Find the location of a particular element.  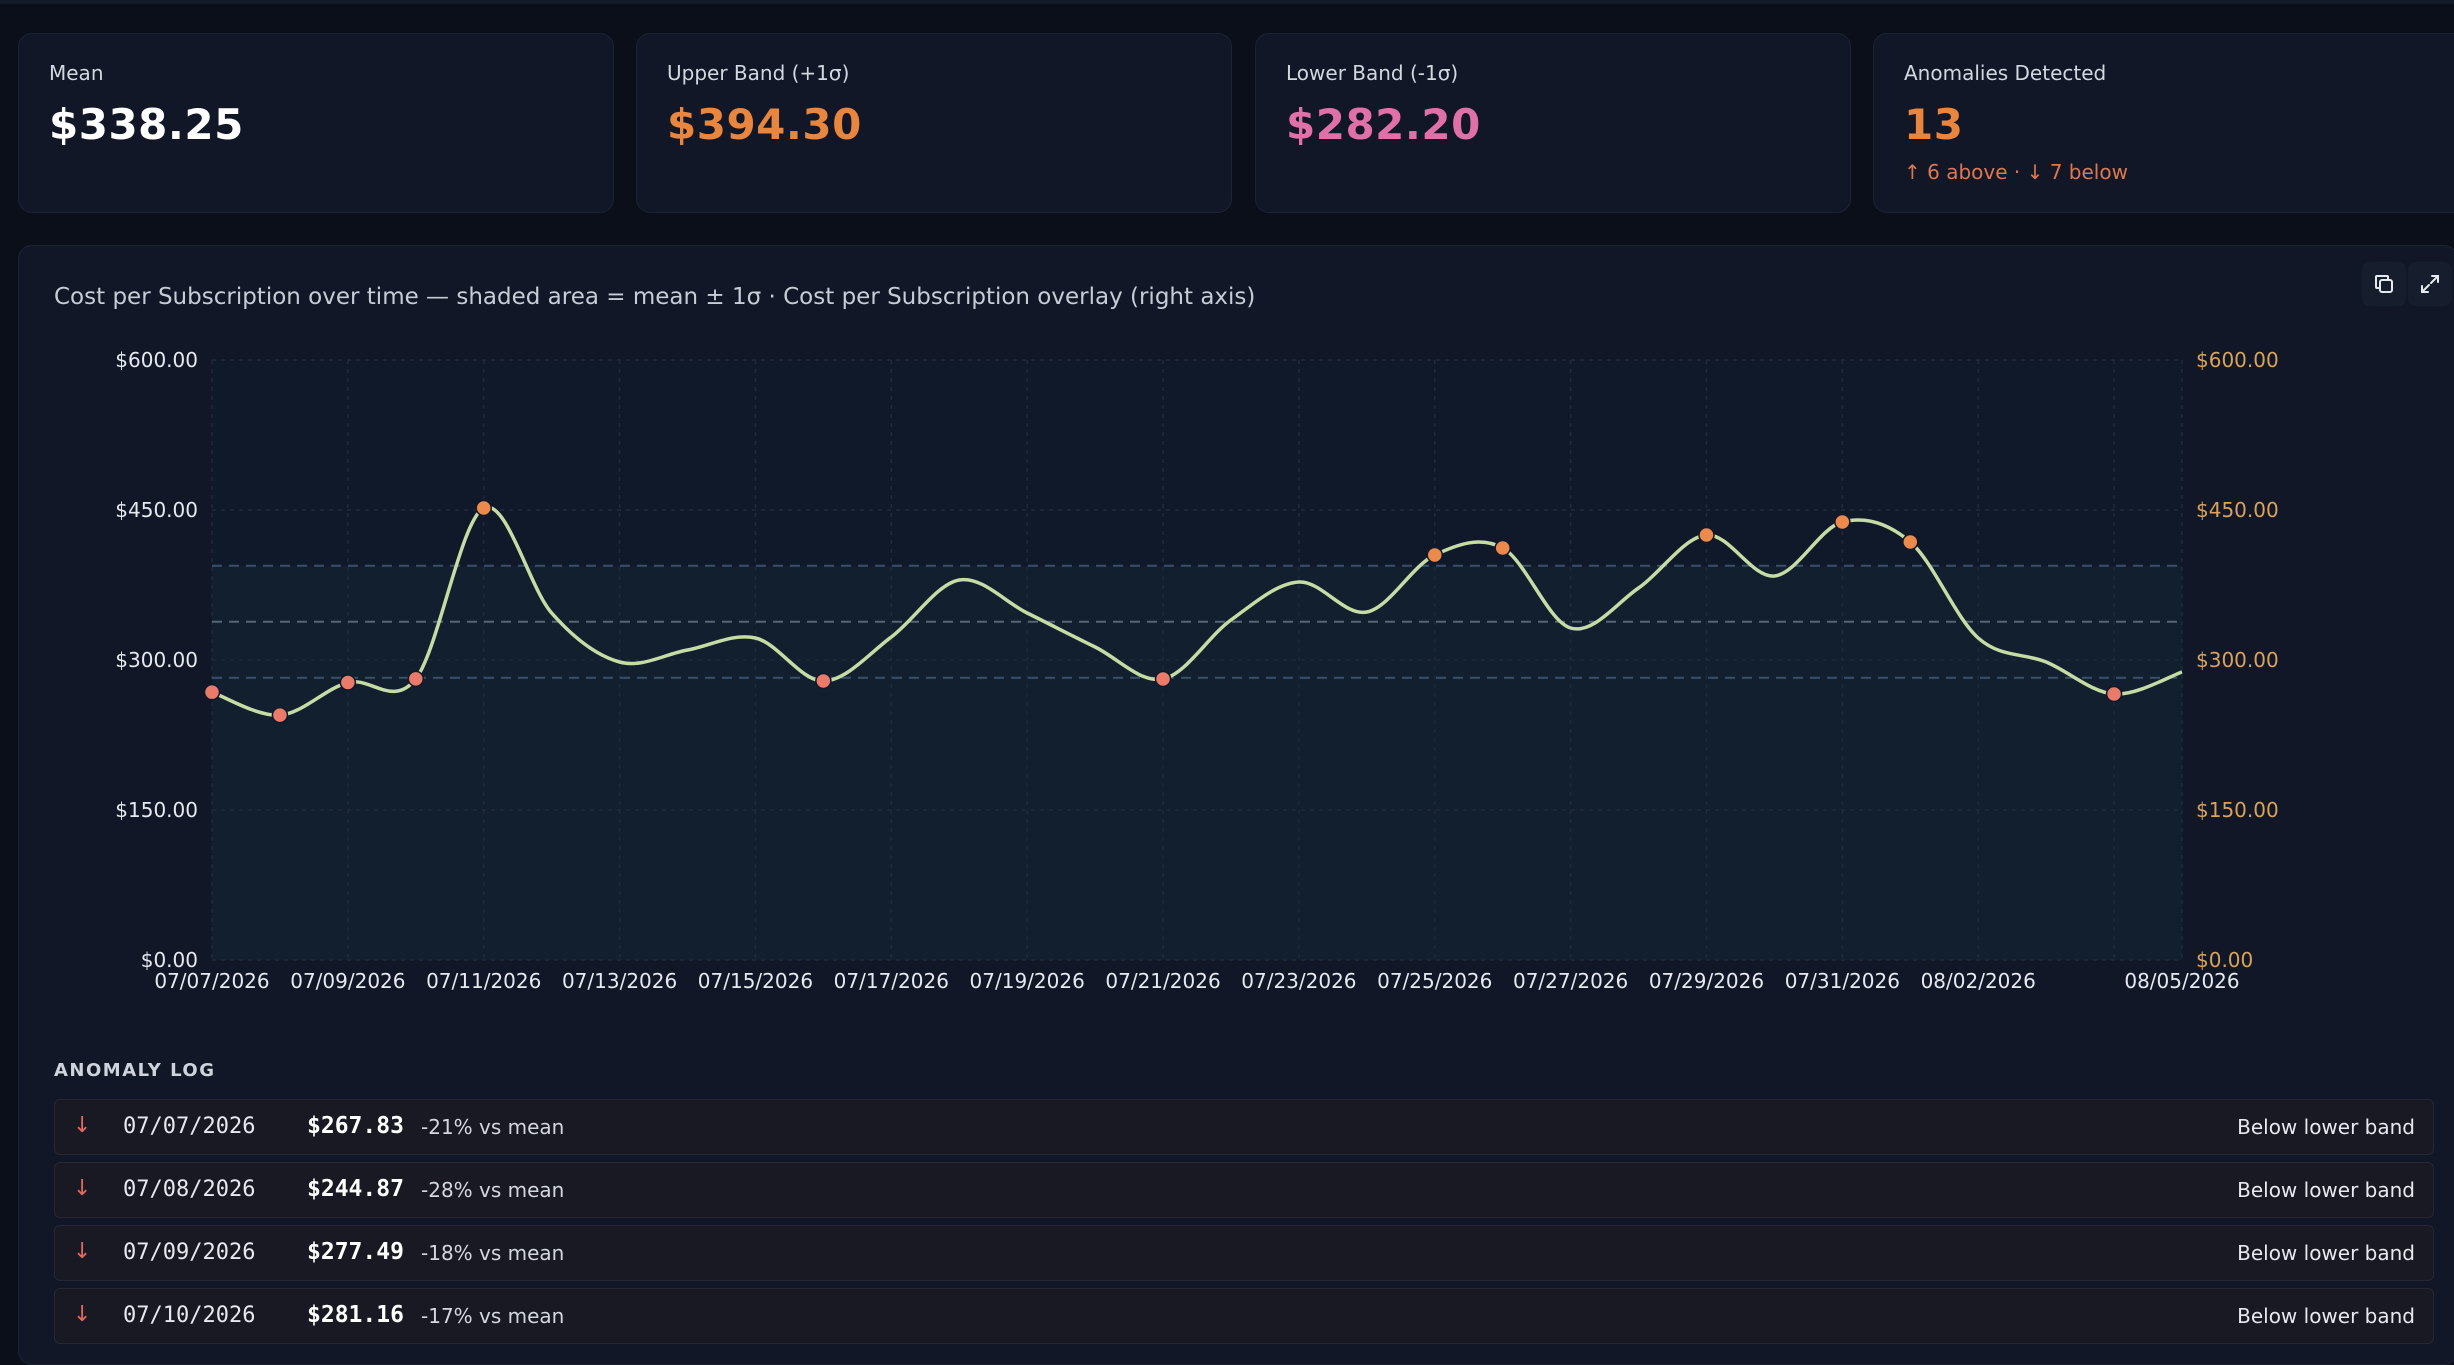

anomaly-value: $281.16 is located at coordinates (355, 1315).